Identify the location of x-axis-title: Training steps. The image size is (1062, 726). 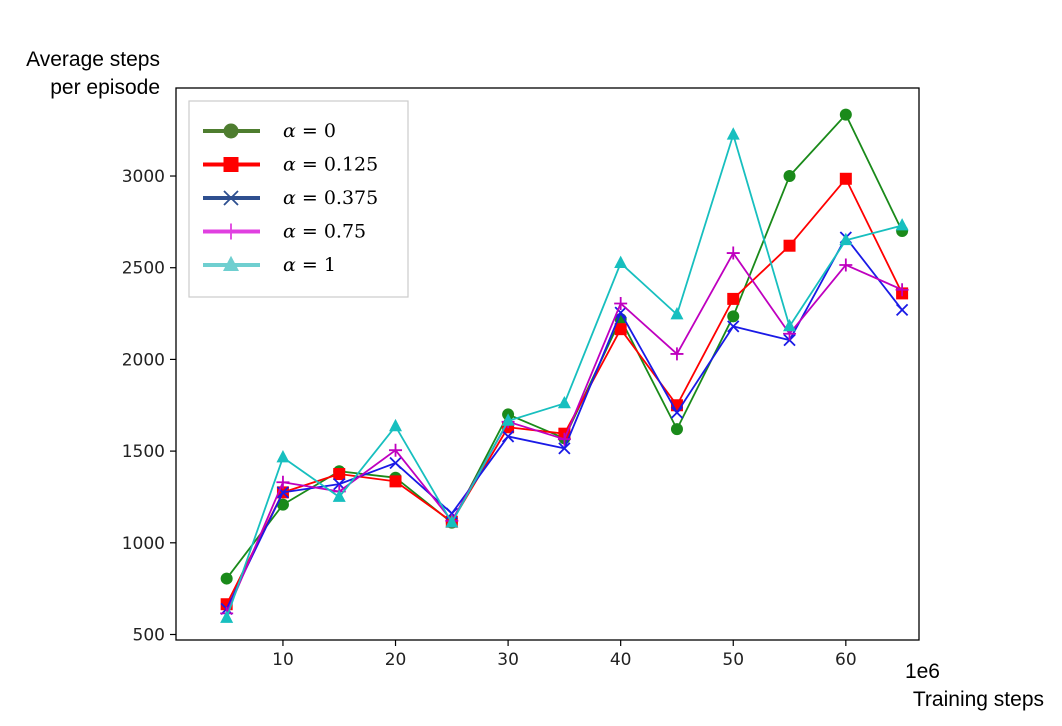
(978, 699).